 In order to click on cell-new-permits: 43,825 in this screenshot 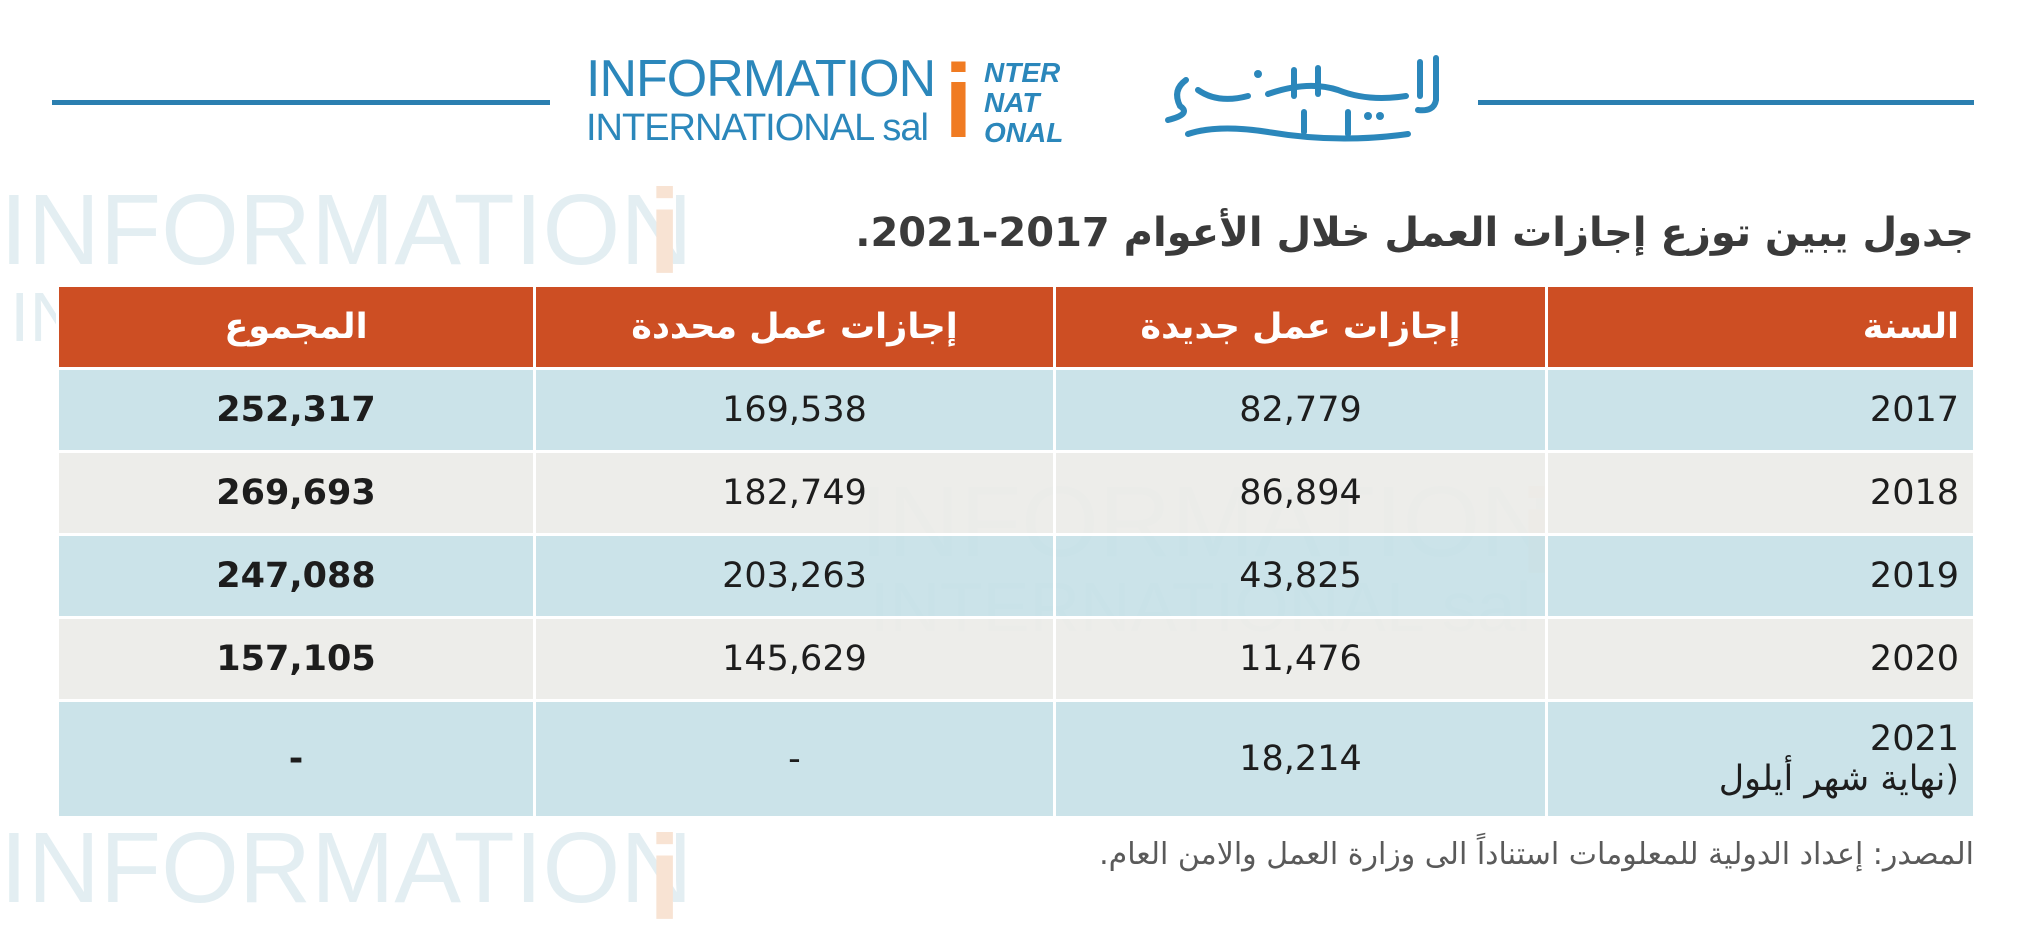, I will do `click(1300, 576)`.